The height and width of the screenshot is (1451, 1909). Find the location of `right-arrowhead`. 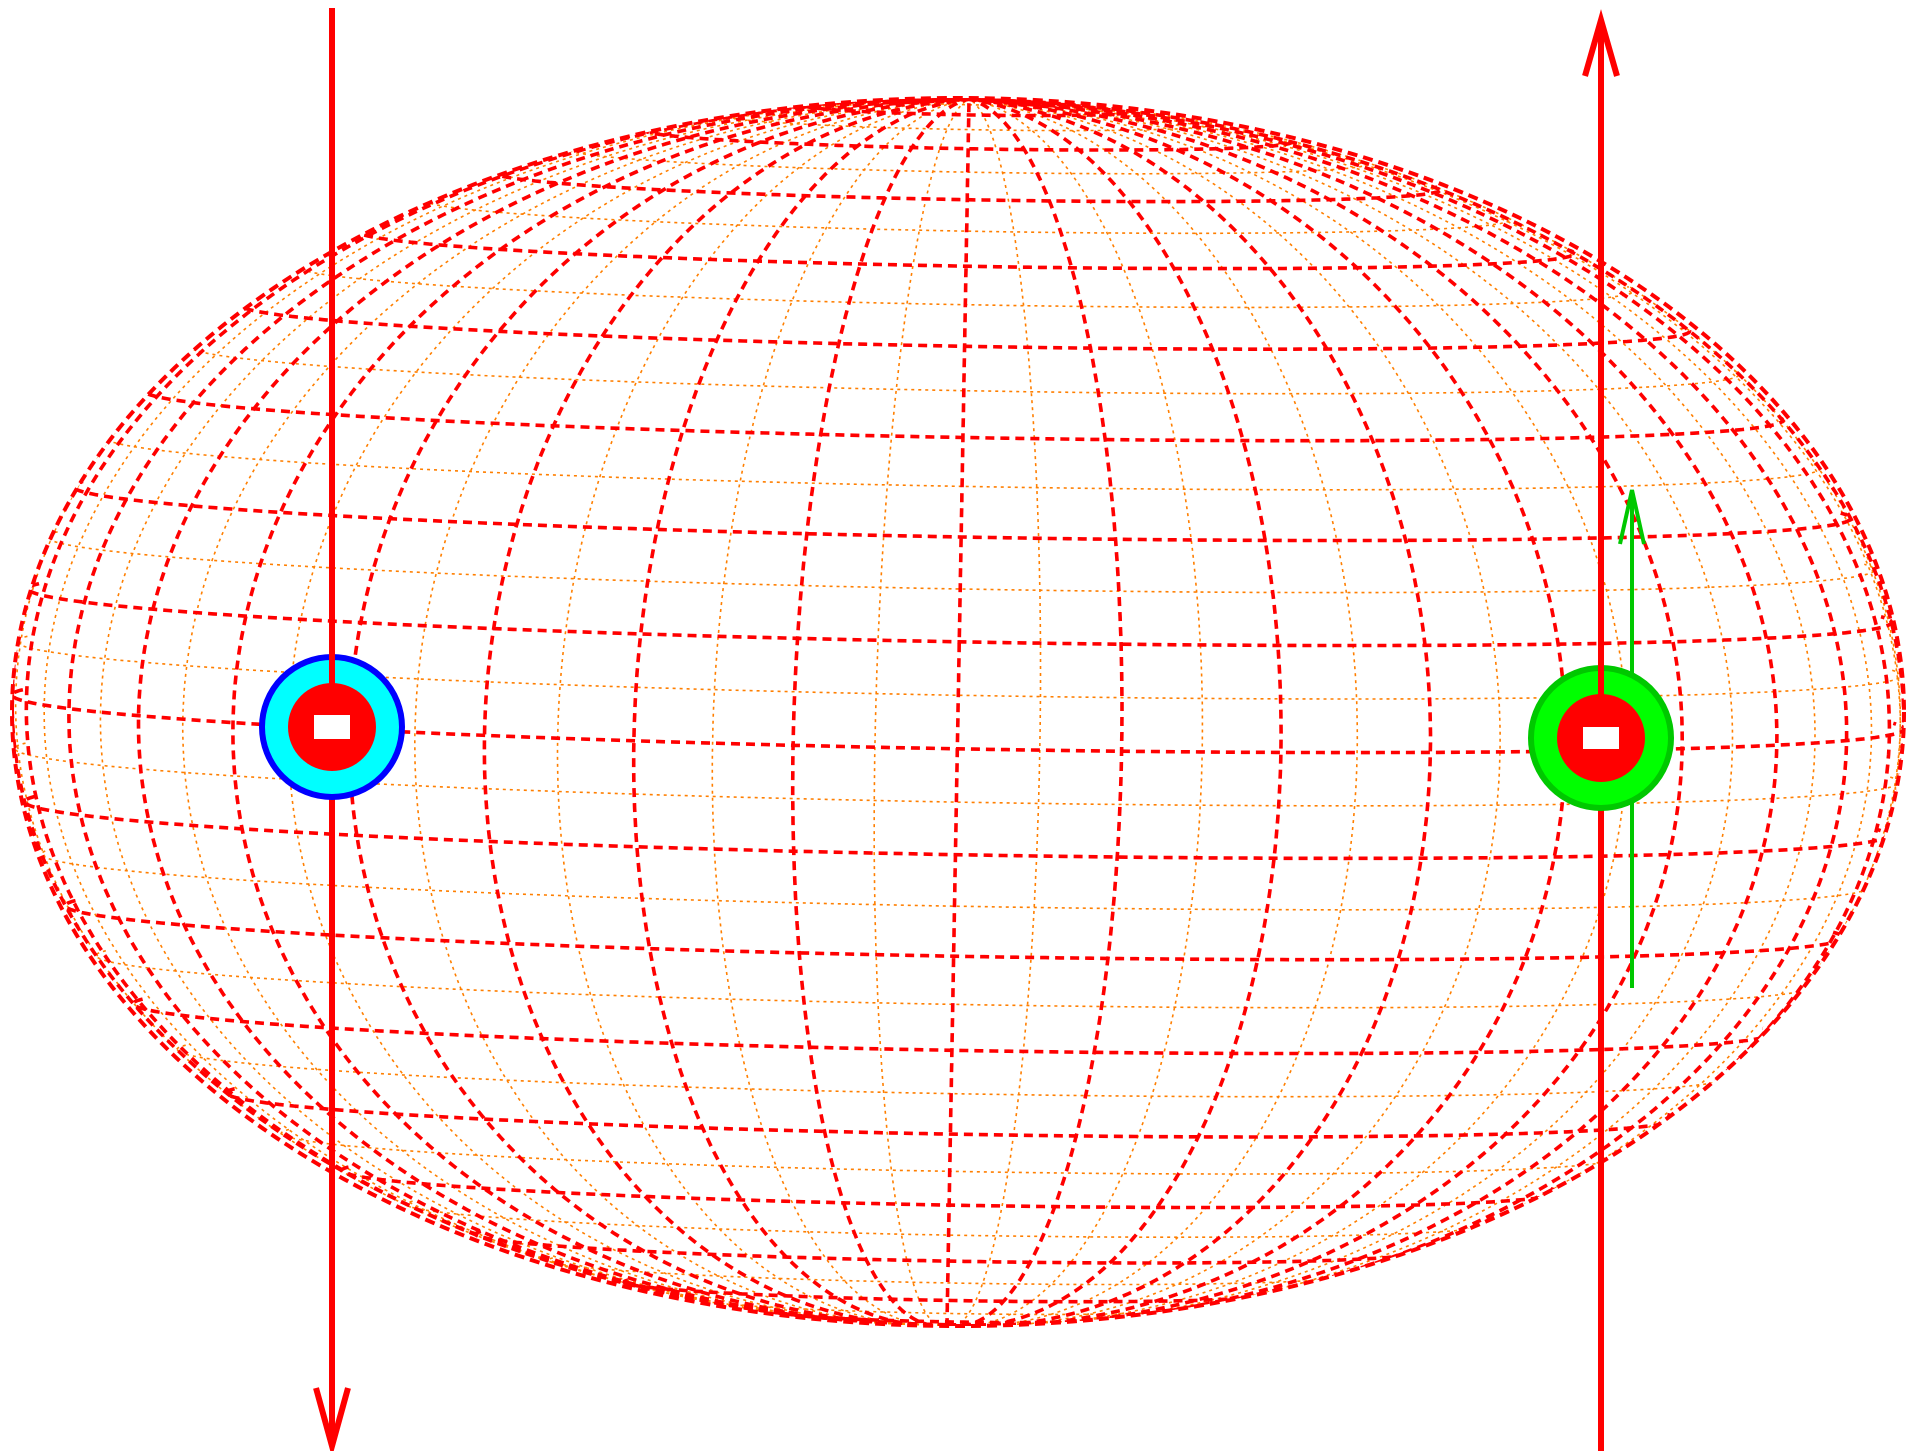

right-arrowhead is located at coordinates (1601, 43).